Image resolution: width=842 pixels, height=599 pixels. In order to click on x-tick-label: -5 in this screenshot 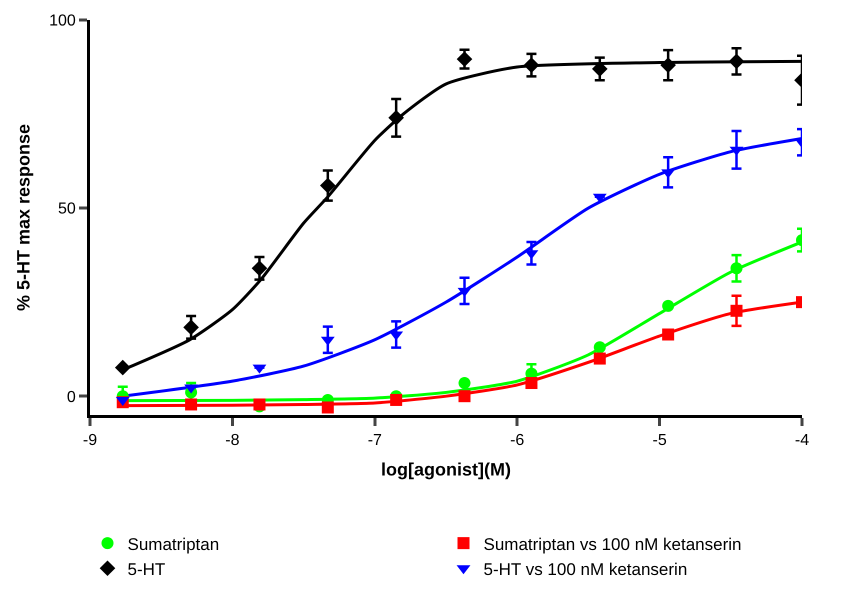, I will do `click(659, 441)`.